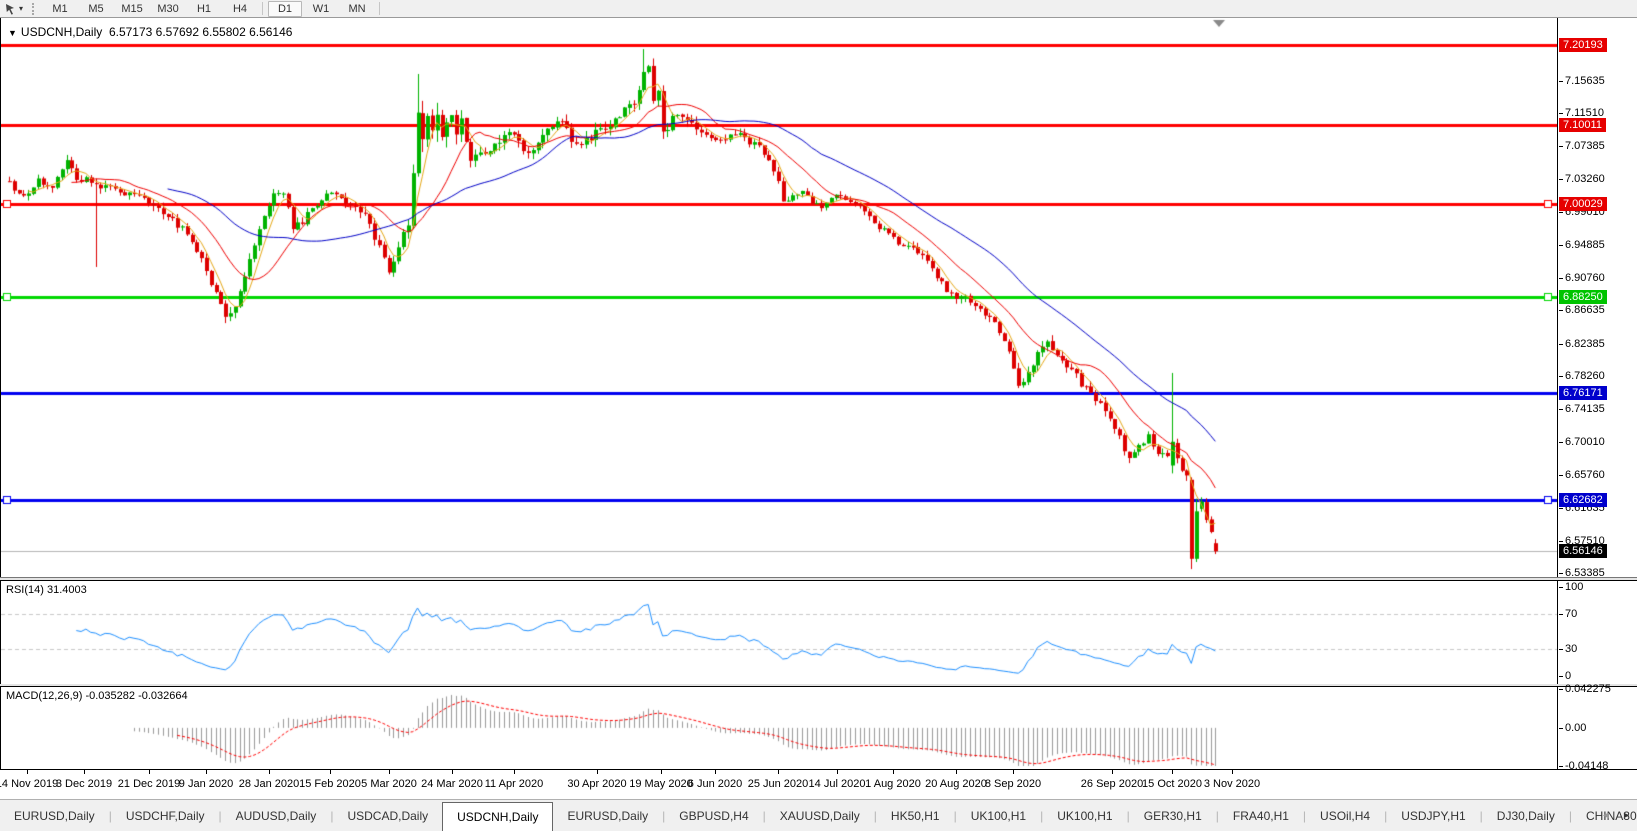 This screenshot has width=1637, height=831. What do you see at coordinates (1525, 815) in the screenshot?
I see `chart-tab-dj30-daily: DJ30,Daily` at bounding box center [1525, 815].